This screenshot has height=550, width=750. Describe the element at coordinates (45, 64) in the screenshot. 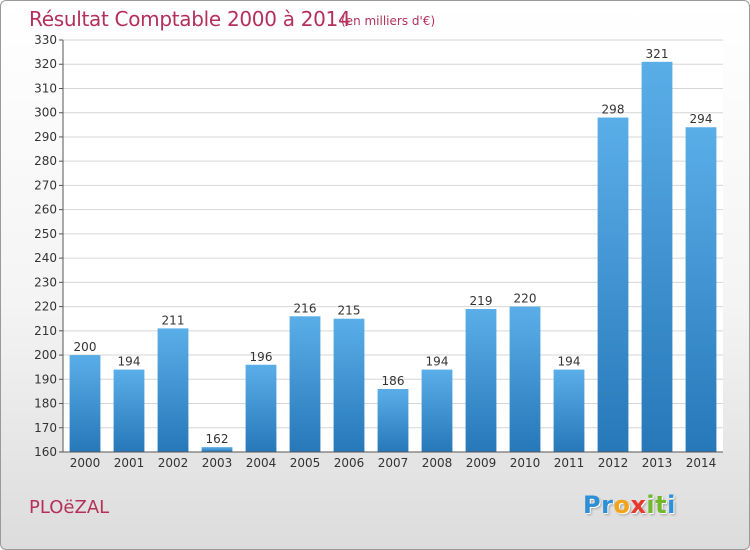

I see `y-tick-label: 320` at that location.